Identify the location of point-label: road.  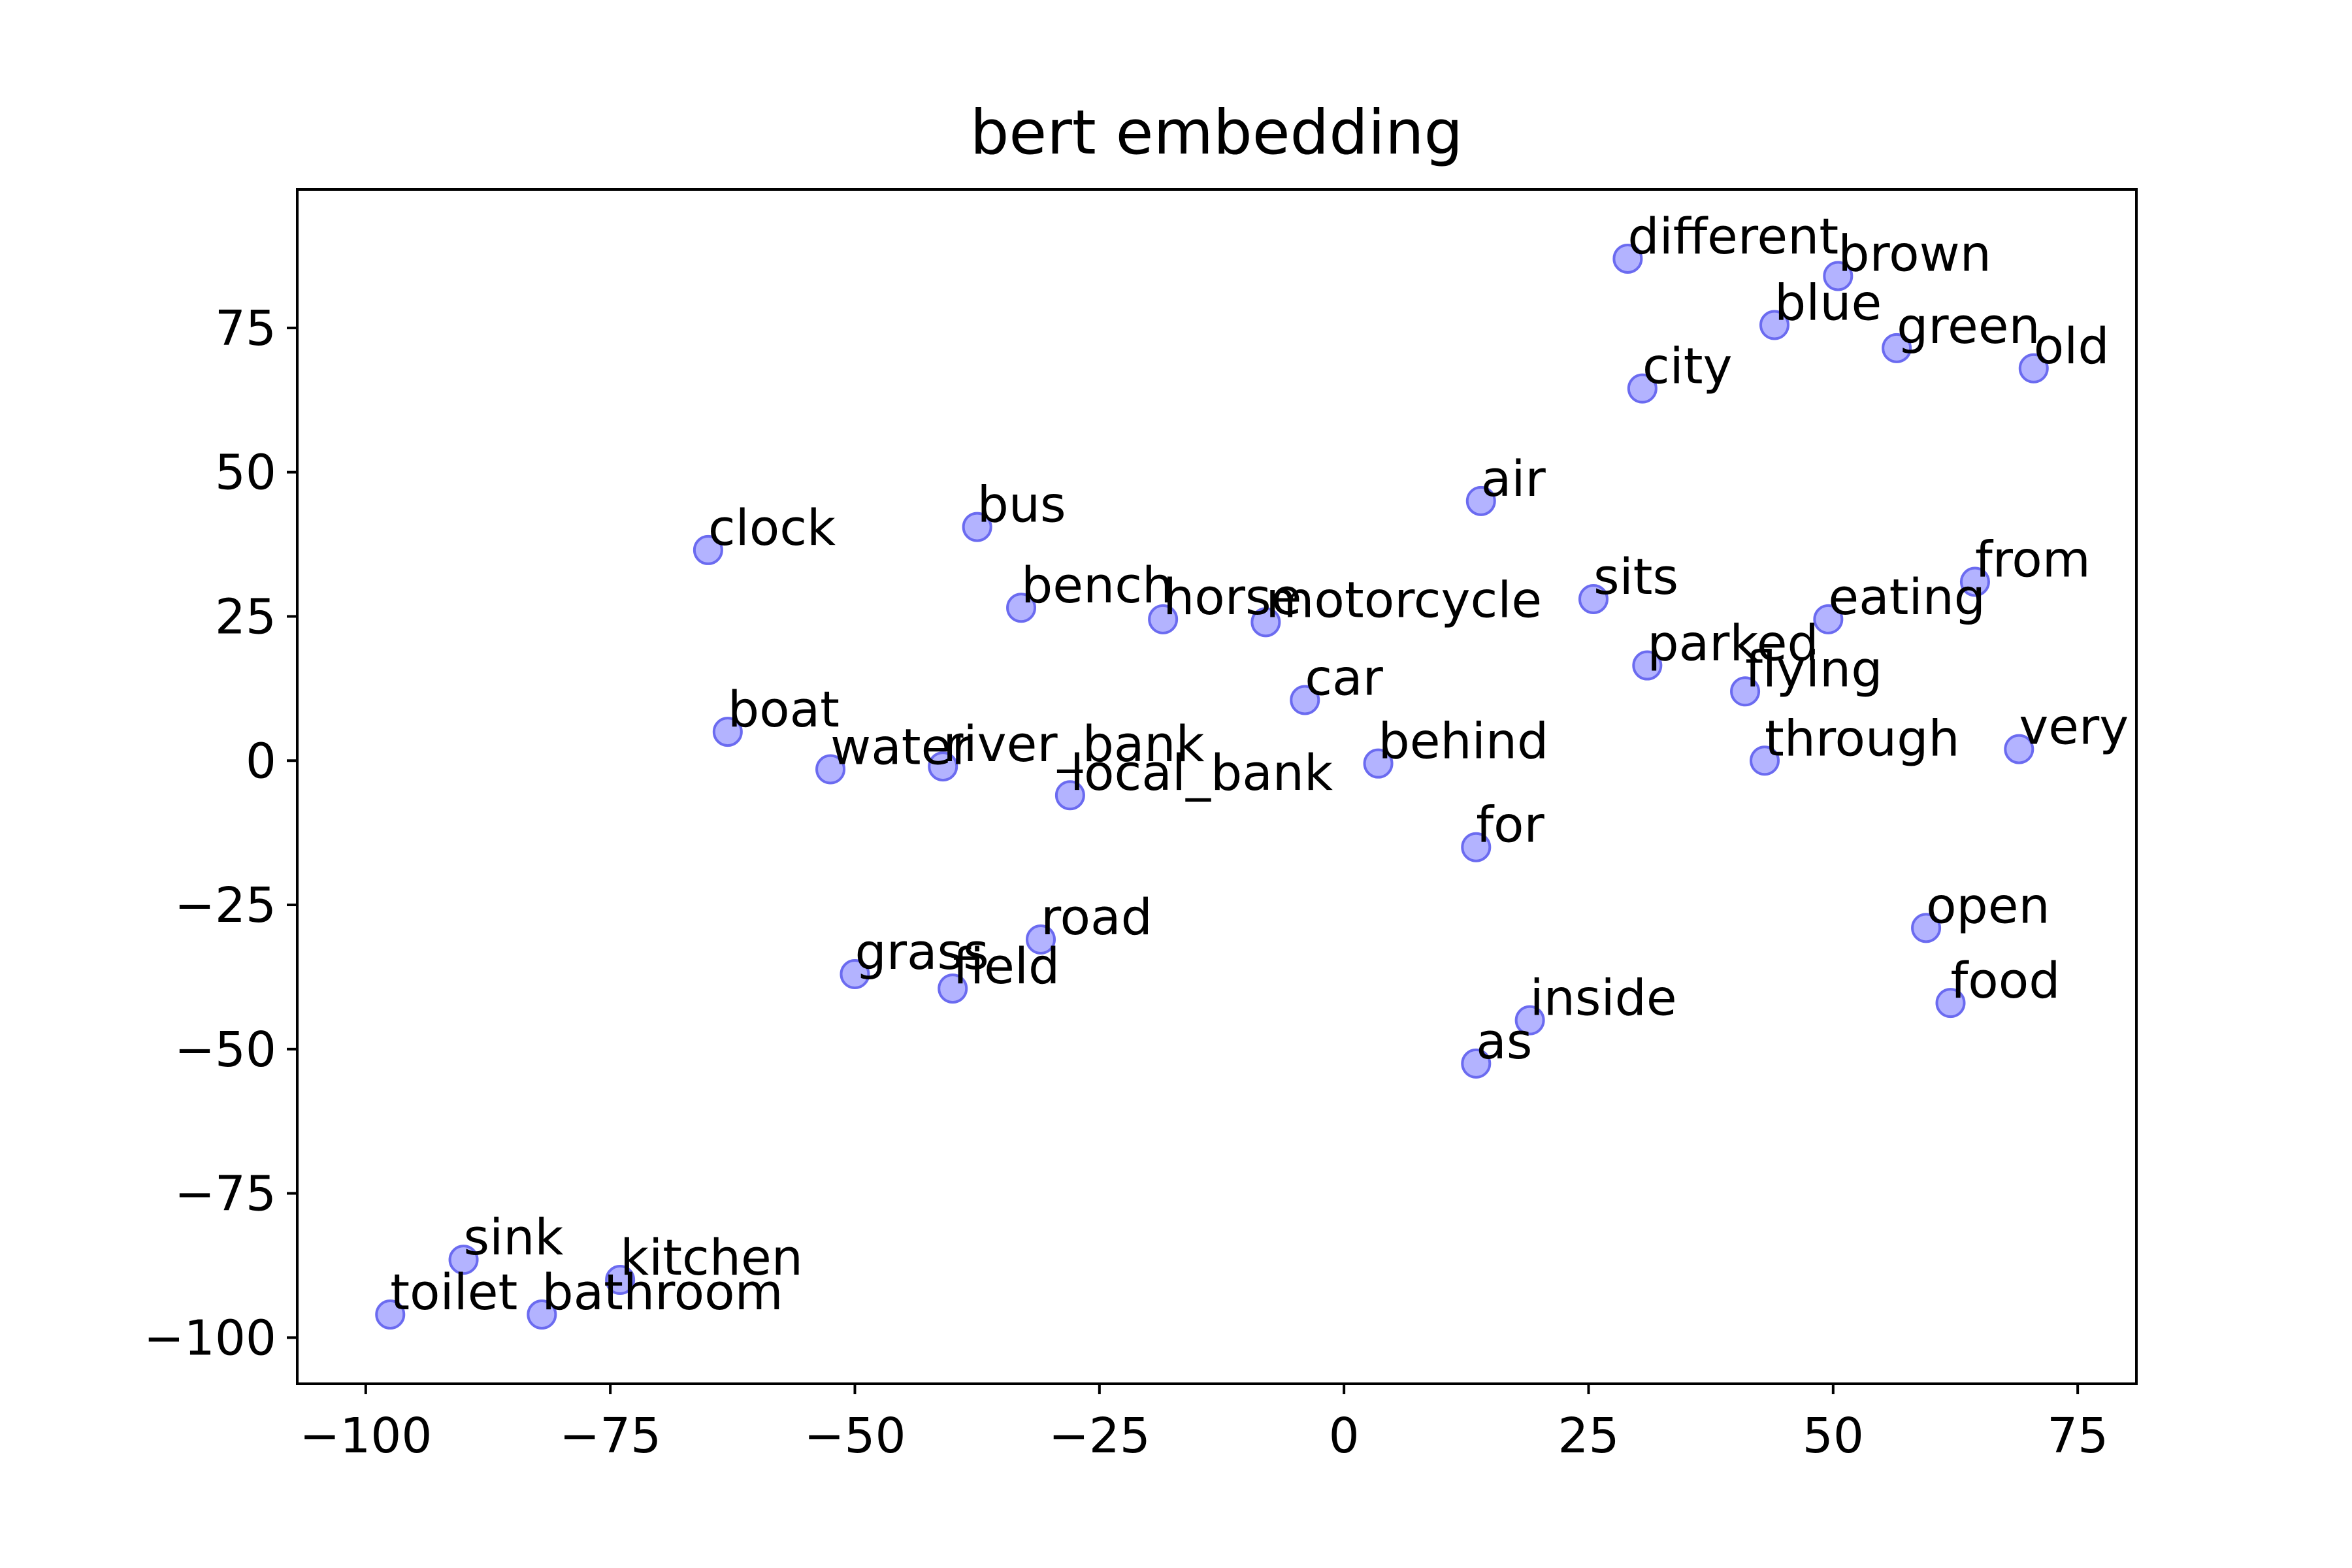
(1096, 917).